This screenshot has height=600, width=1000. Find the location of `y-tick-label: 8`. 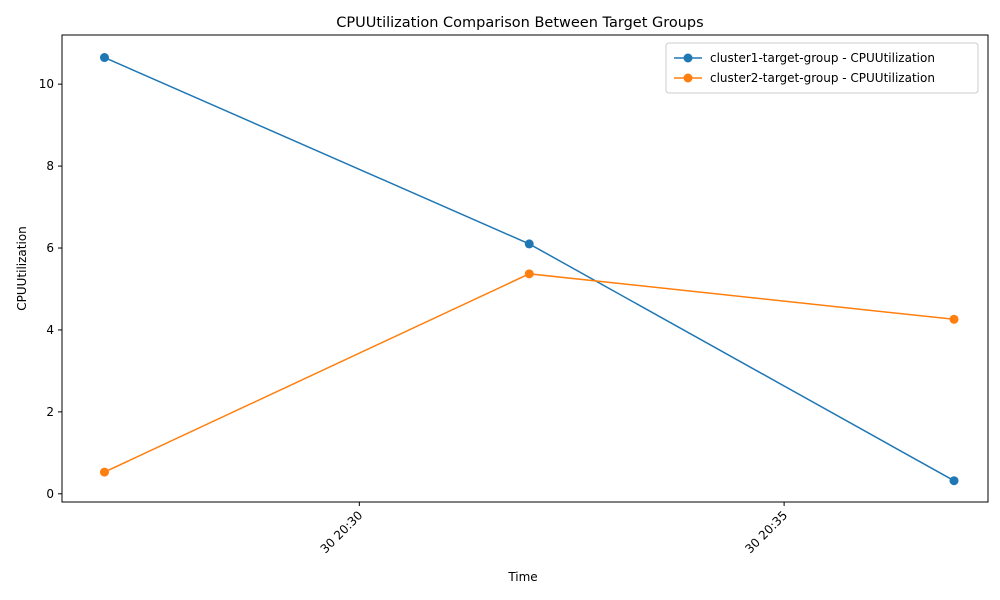

y-tick-label: 8 is located at coordinates (50, 166).